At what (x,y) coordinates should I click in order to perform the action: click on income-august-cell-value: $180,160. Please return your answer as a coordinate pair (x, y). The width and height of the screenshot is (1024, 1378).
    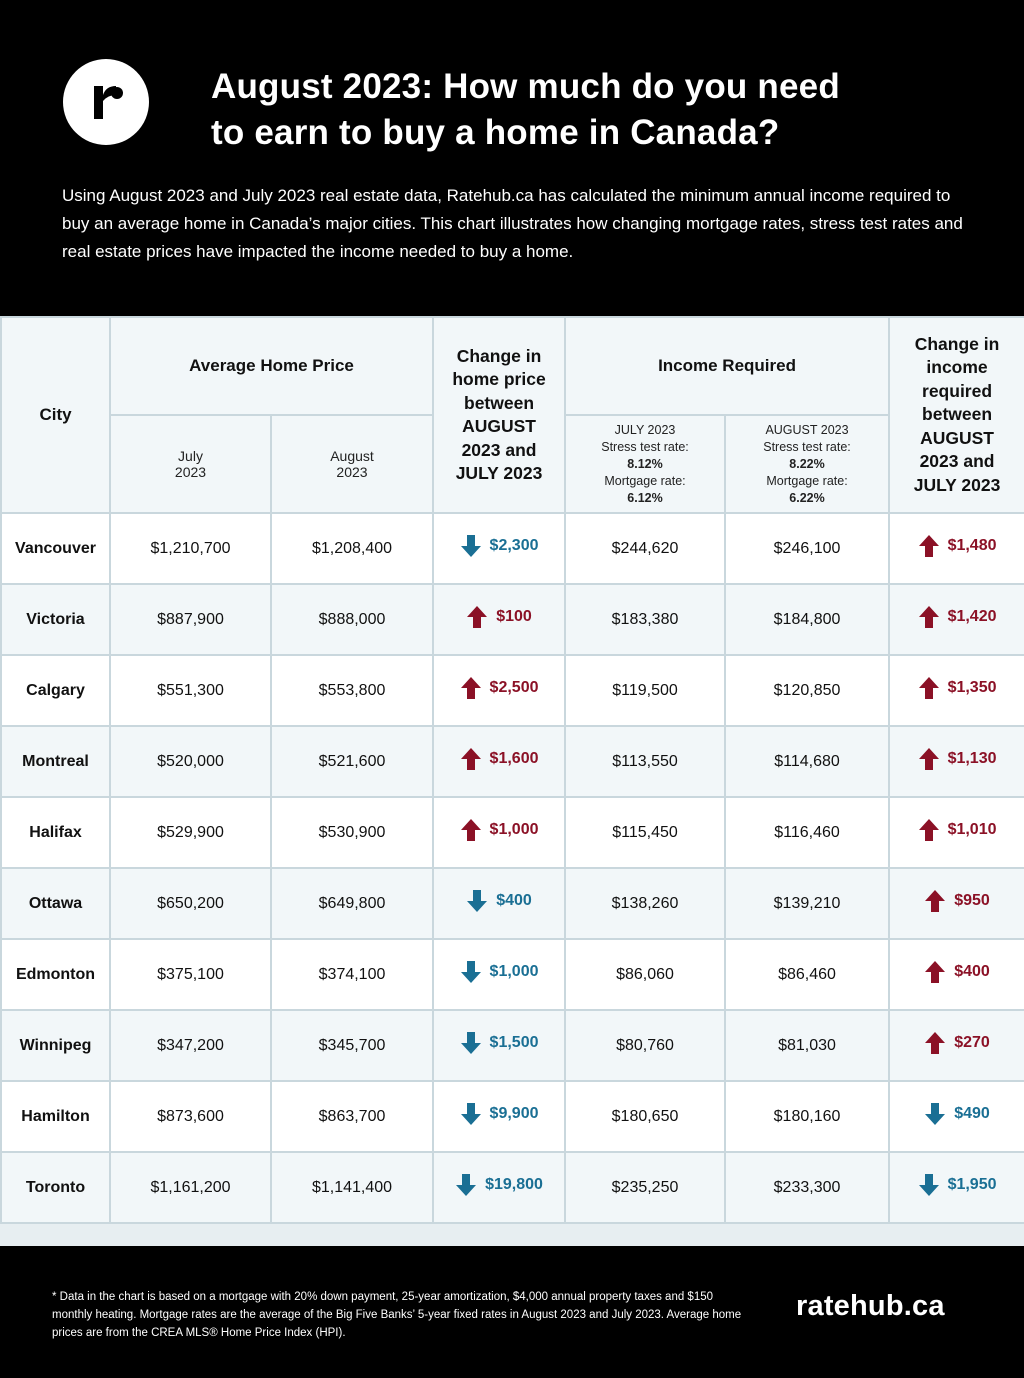
    Looking at the image, I should click on (807, 1116).